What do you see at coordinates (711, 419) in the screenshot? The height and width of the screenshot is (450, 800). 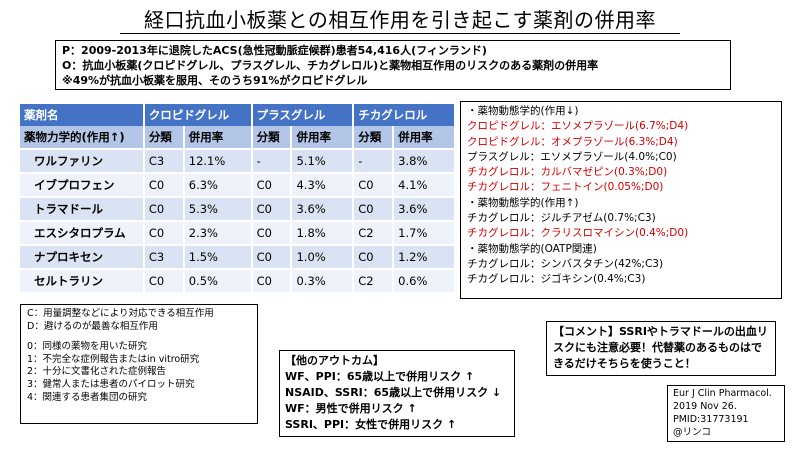 I see `citation-pmid: PMID:31773191` at bounding box center [711, 419].